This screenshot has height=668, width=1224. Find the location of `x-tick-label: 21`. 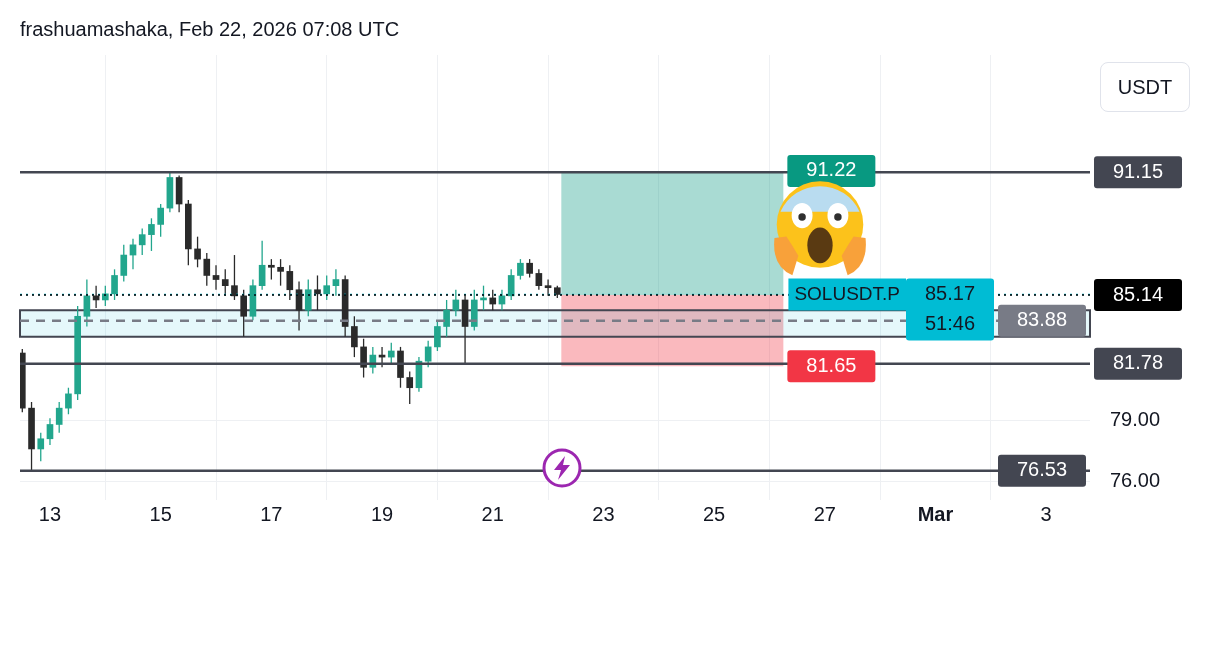

x-tick-label: 21 is located at coordinates (492, 513).